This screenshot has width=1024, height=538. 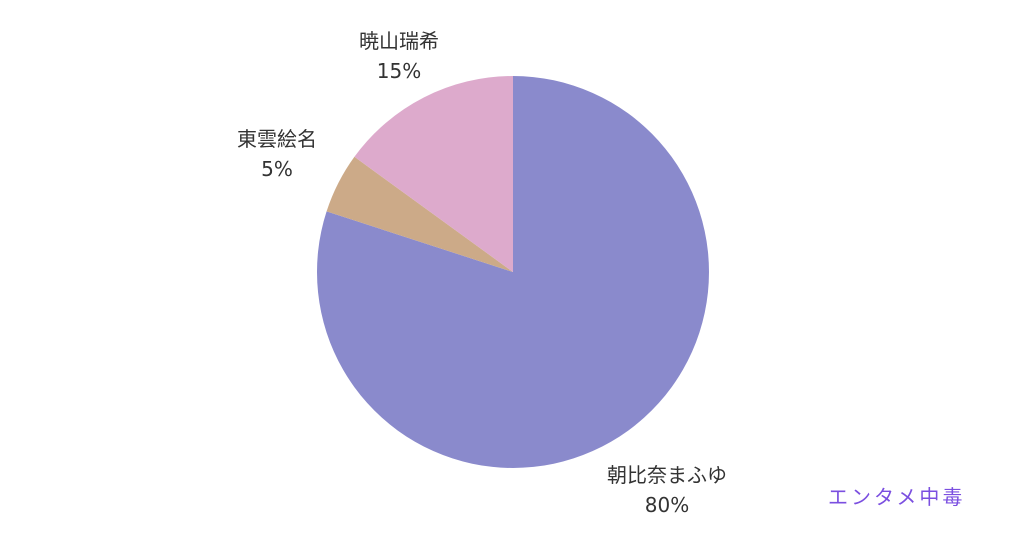 What do you see at coordinates (667, 505) in the screenshot?
I see `slice-value-label: 80%` at bounding box center [667, 505].